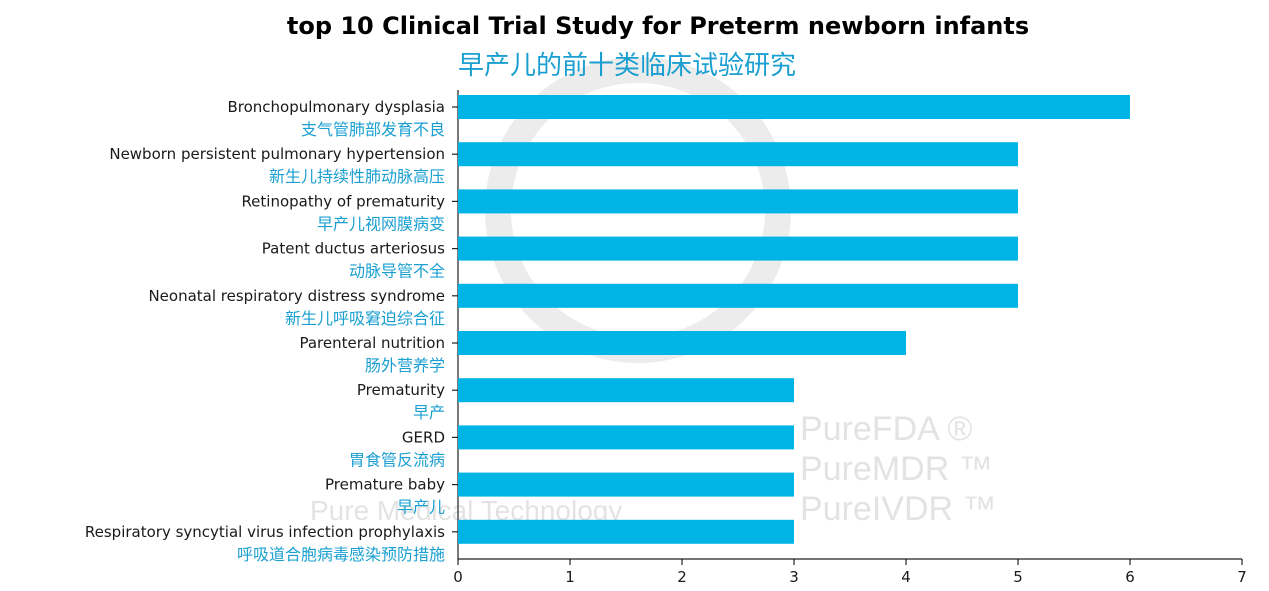 The image size is (1269, 591). Describe the element at coordinates (423, 437) in the screenshot. I see `category-label-en: GERD` at that location.